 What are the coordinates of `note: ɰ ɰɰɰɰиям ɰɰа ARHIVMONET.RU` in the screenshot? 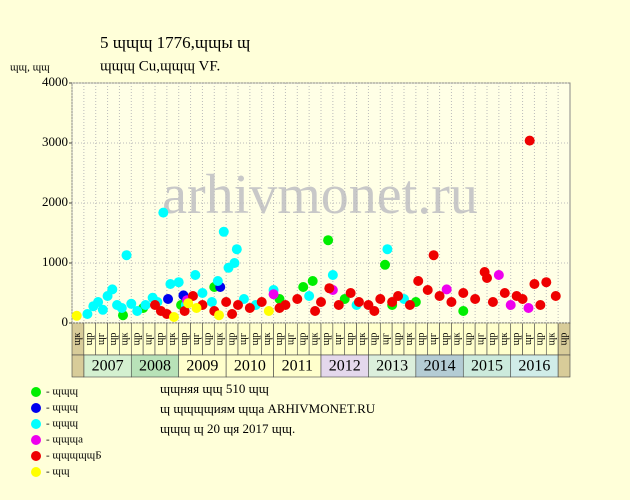 It's located at (268, 408).